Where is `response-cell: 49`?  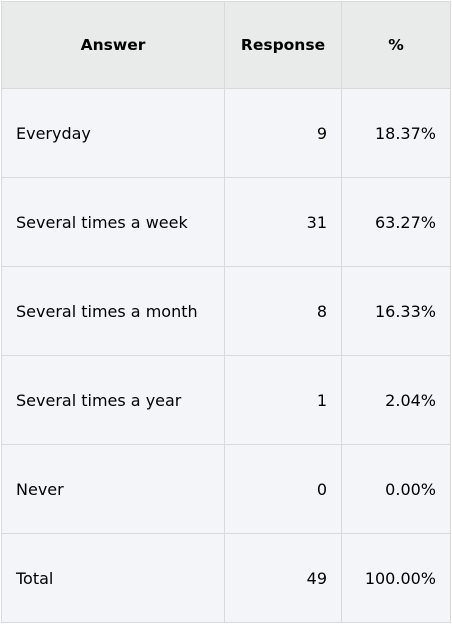
response-cell: 49 is located at coordinates (283, 578).